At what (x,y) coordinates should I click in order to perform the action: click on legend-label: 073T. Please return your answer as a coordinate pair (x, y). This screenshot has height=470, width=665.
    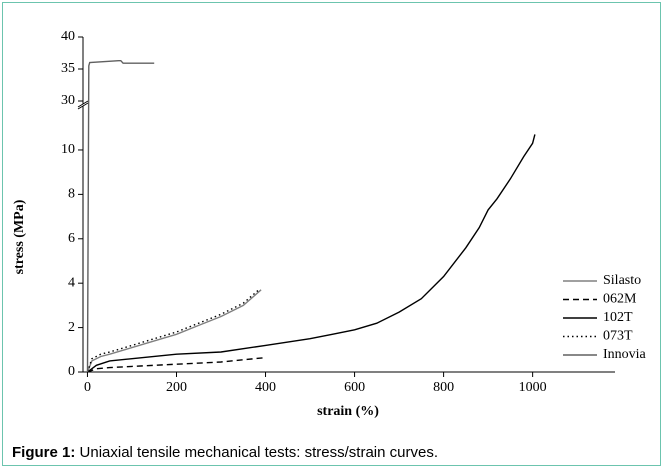
    Looking at the image, I should click on (618, 336).